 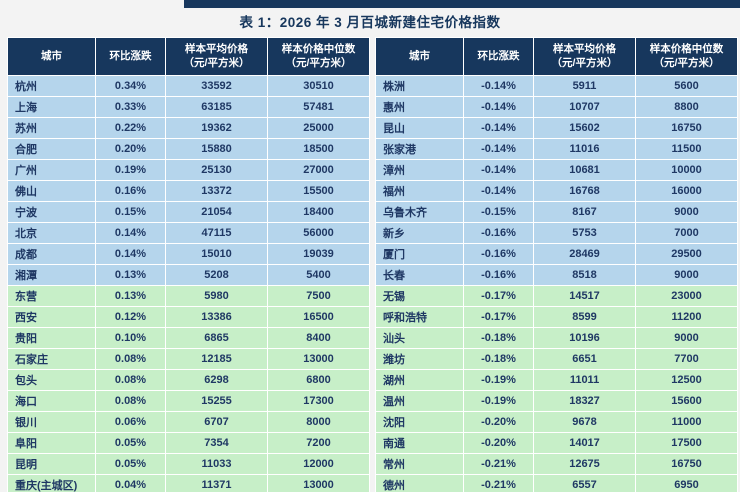 I want to click on table-row: 张家港 -0.14% 11016 11500, so click(x=556, y=149).